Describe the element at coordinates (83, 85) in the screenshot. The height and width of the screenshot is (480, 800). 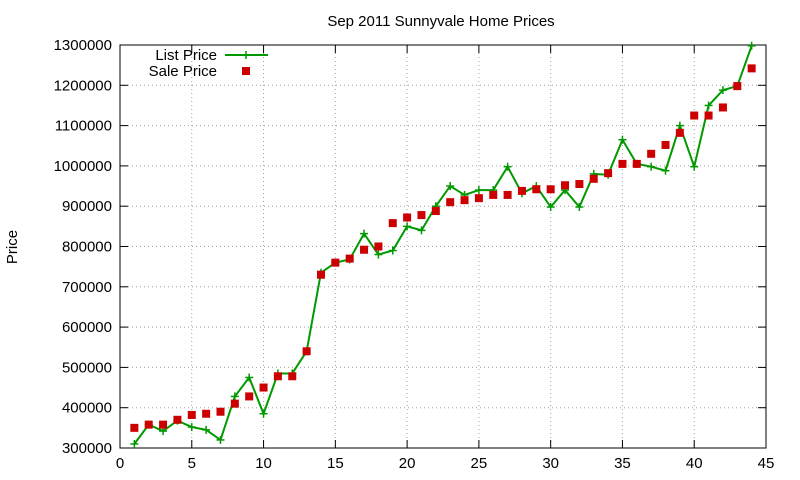
I see `y-tick-label: 1200000` at that location.